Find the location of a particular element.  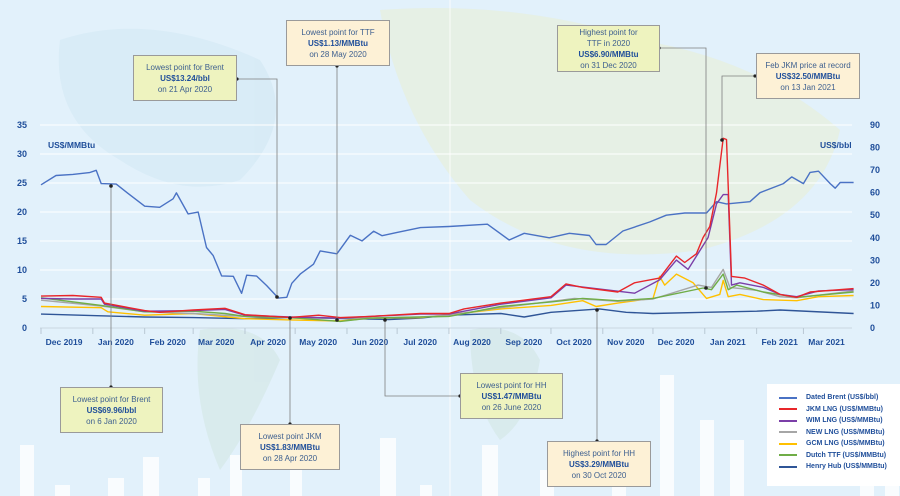

annotation-text: Lowest point for HH is located at coordinates (511, 385).